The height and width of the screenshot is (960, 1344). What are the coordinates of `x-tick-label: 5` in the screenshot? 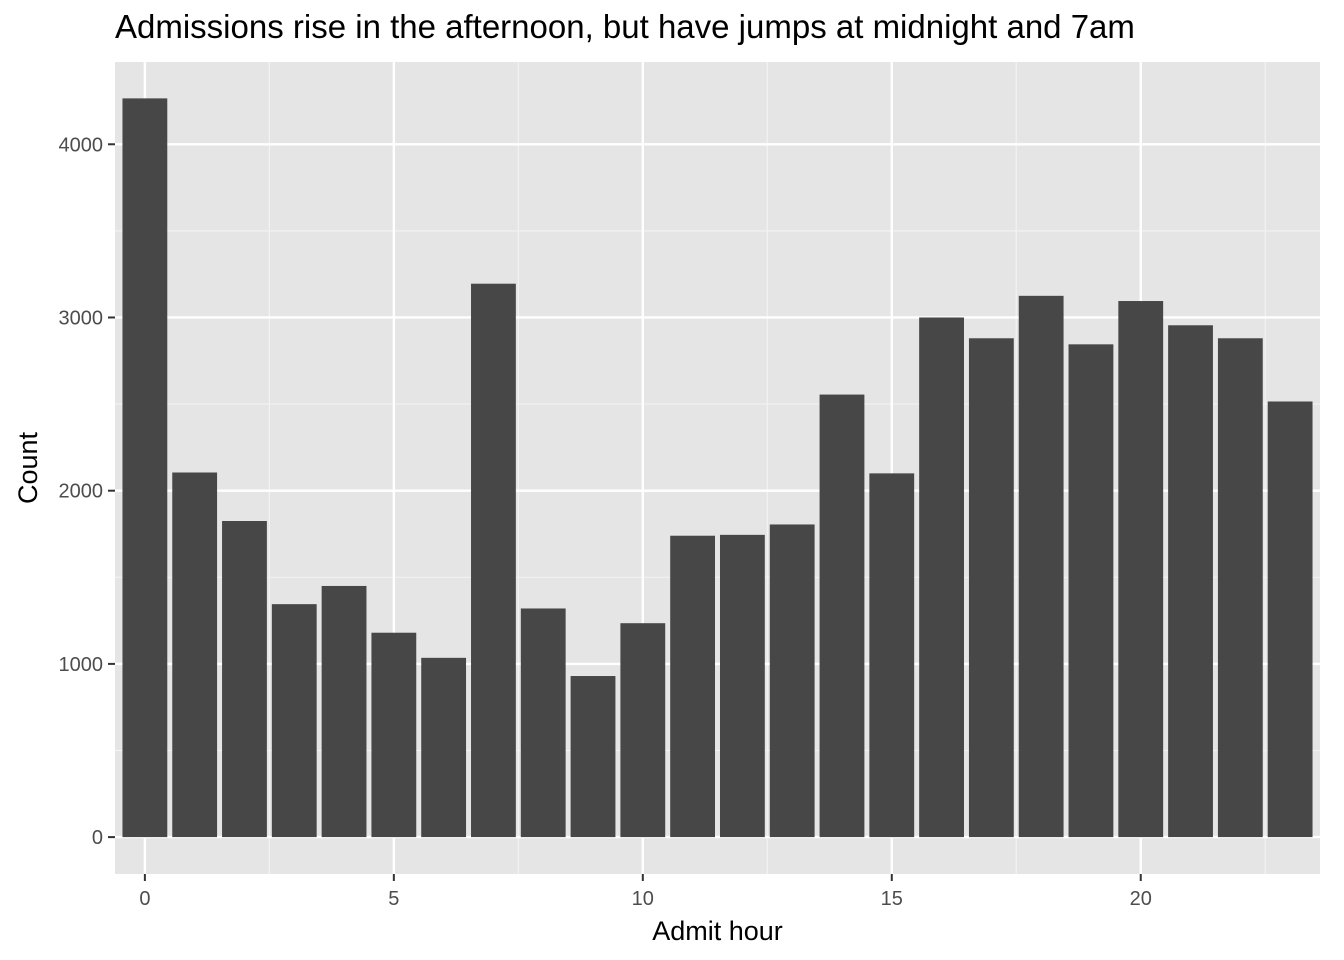 It's located at (393, 899).